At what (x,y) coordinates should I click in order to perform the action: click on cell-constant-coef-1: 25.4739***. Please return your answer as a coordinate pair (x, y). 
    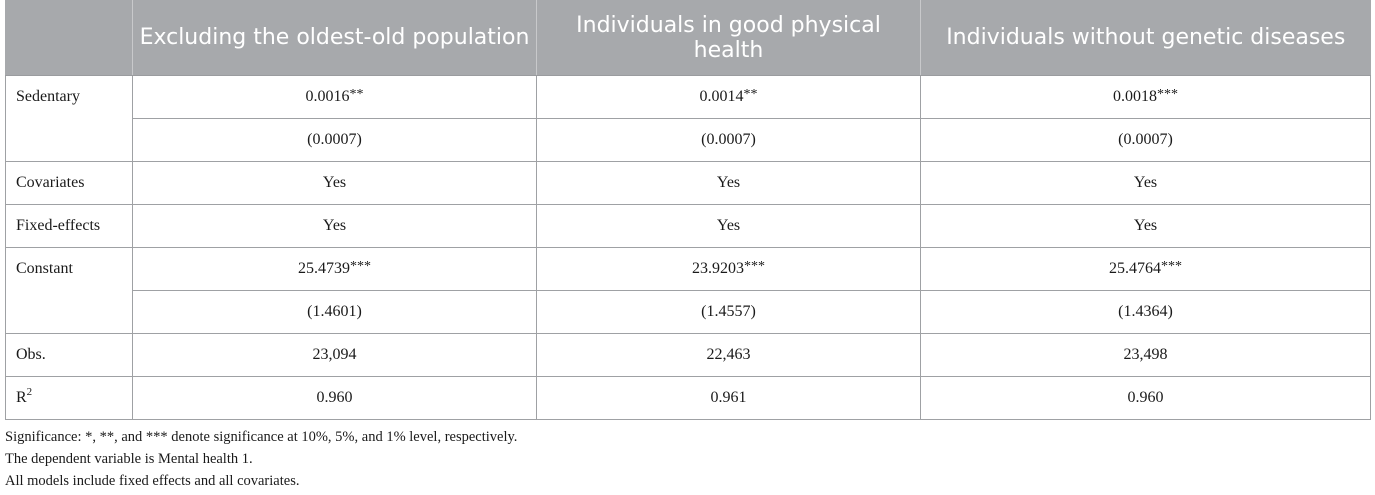
    Looking at the image, I should click on (334, 269).